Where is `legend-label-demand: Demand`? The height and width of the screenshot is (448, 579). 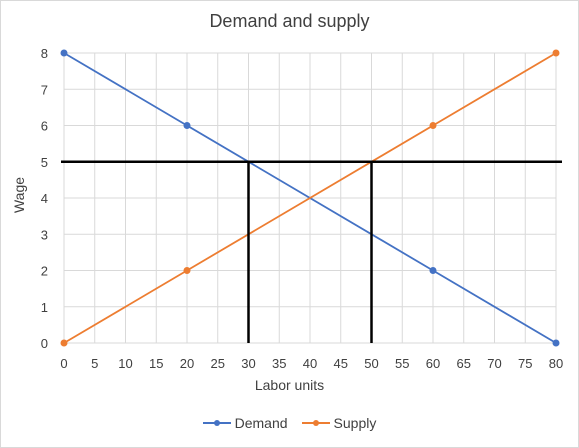
legend-label-demand: Demand is located at coordinates (261, 423).